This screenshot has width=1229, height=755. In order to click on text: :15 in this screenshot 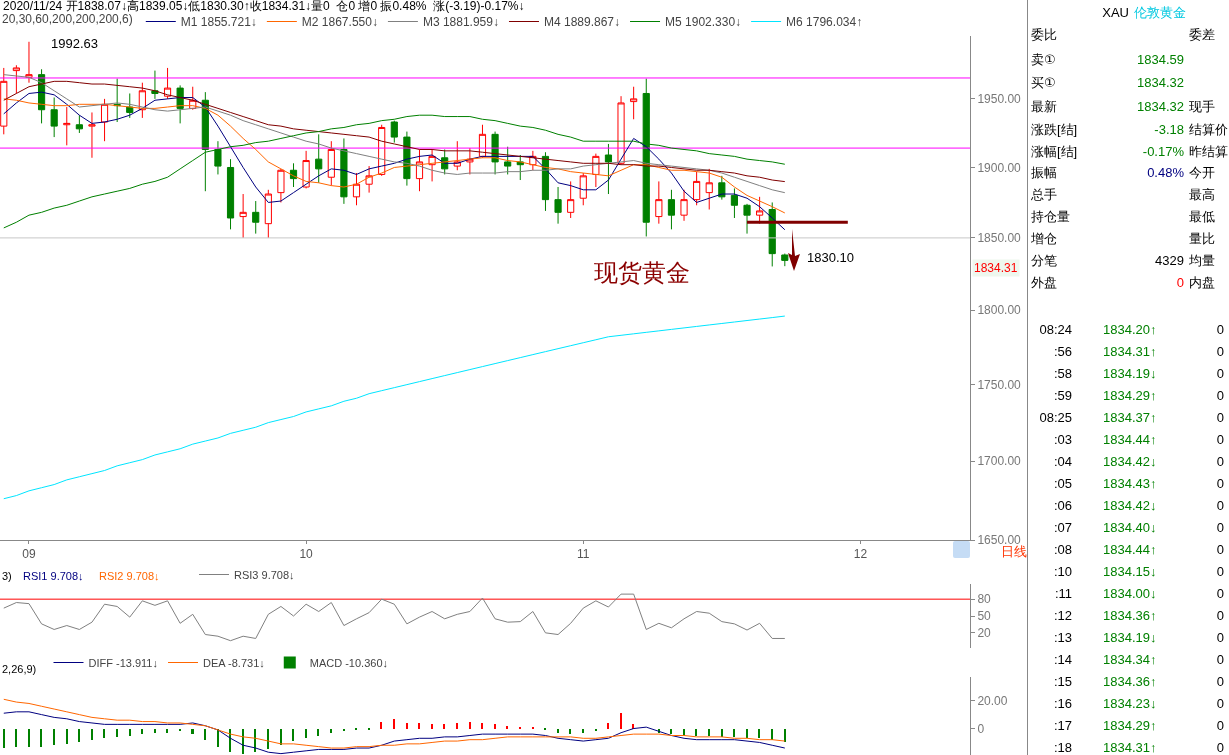, I will do `click(1062, 682)`.